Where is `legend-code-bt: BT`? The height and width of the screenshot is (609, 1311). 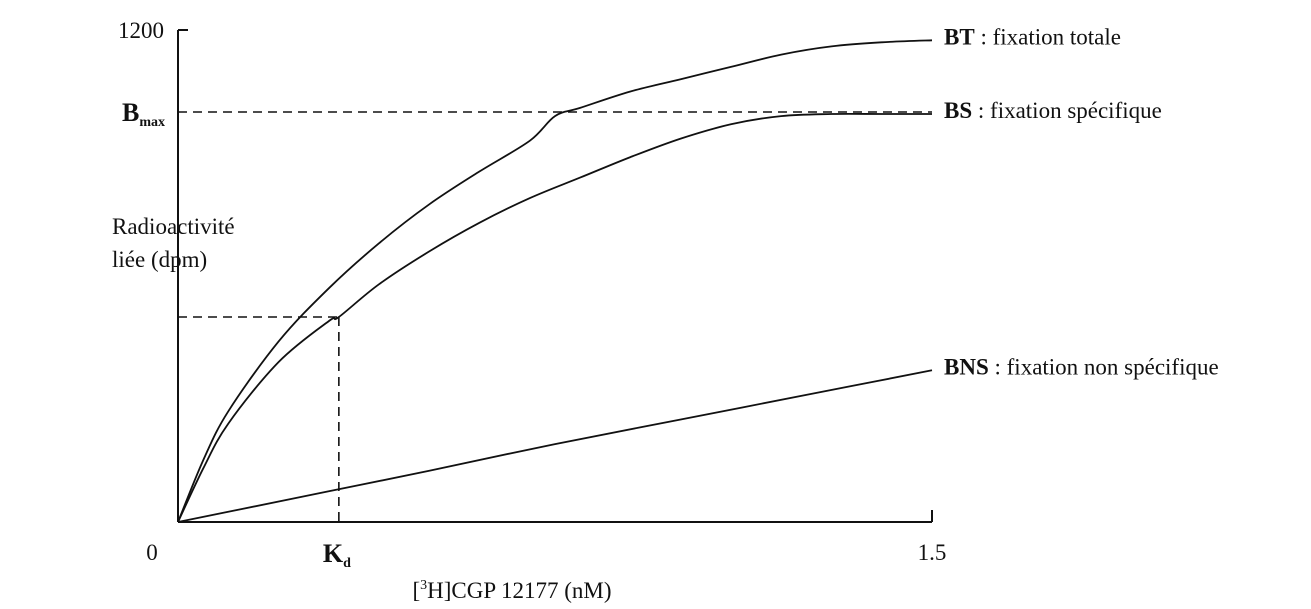
legend-code-bt: BT is located at coordinates (959, 36).